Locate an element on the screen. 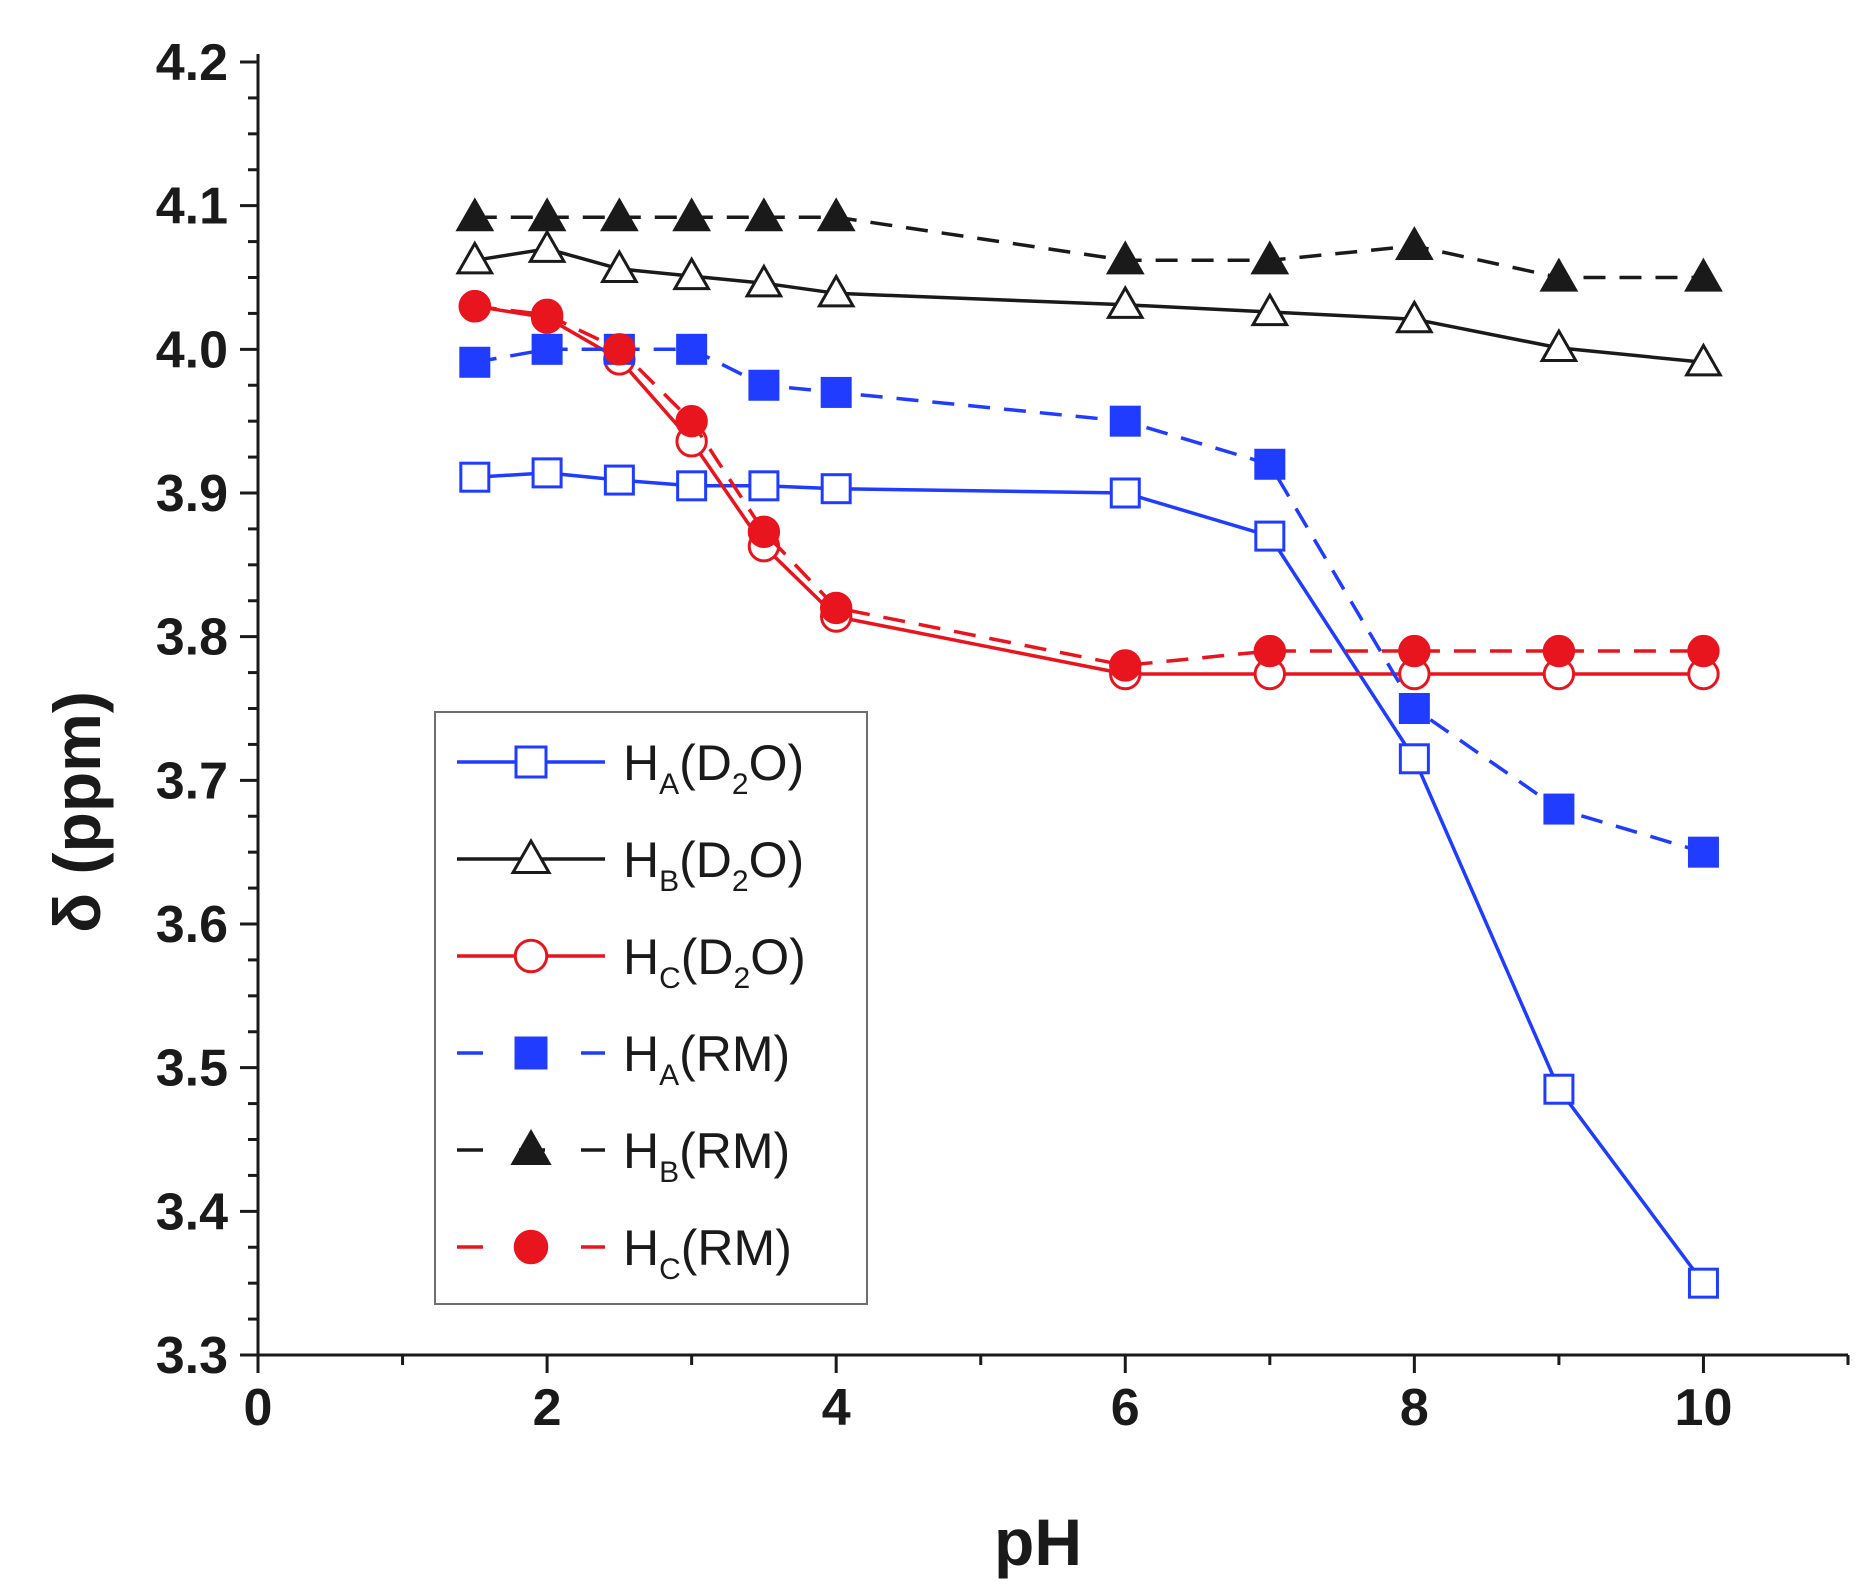 Image resolution: width=1868 pixels, height=1592 pixels. legend-label-hb-rm: HB(RM) is located at coordinates (706, 1156).